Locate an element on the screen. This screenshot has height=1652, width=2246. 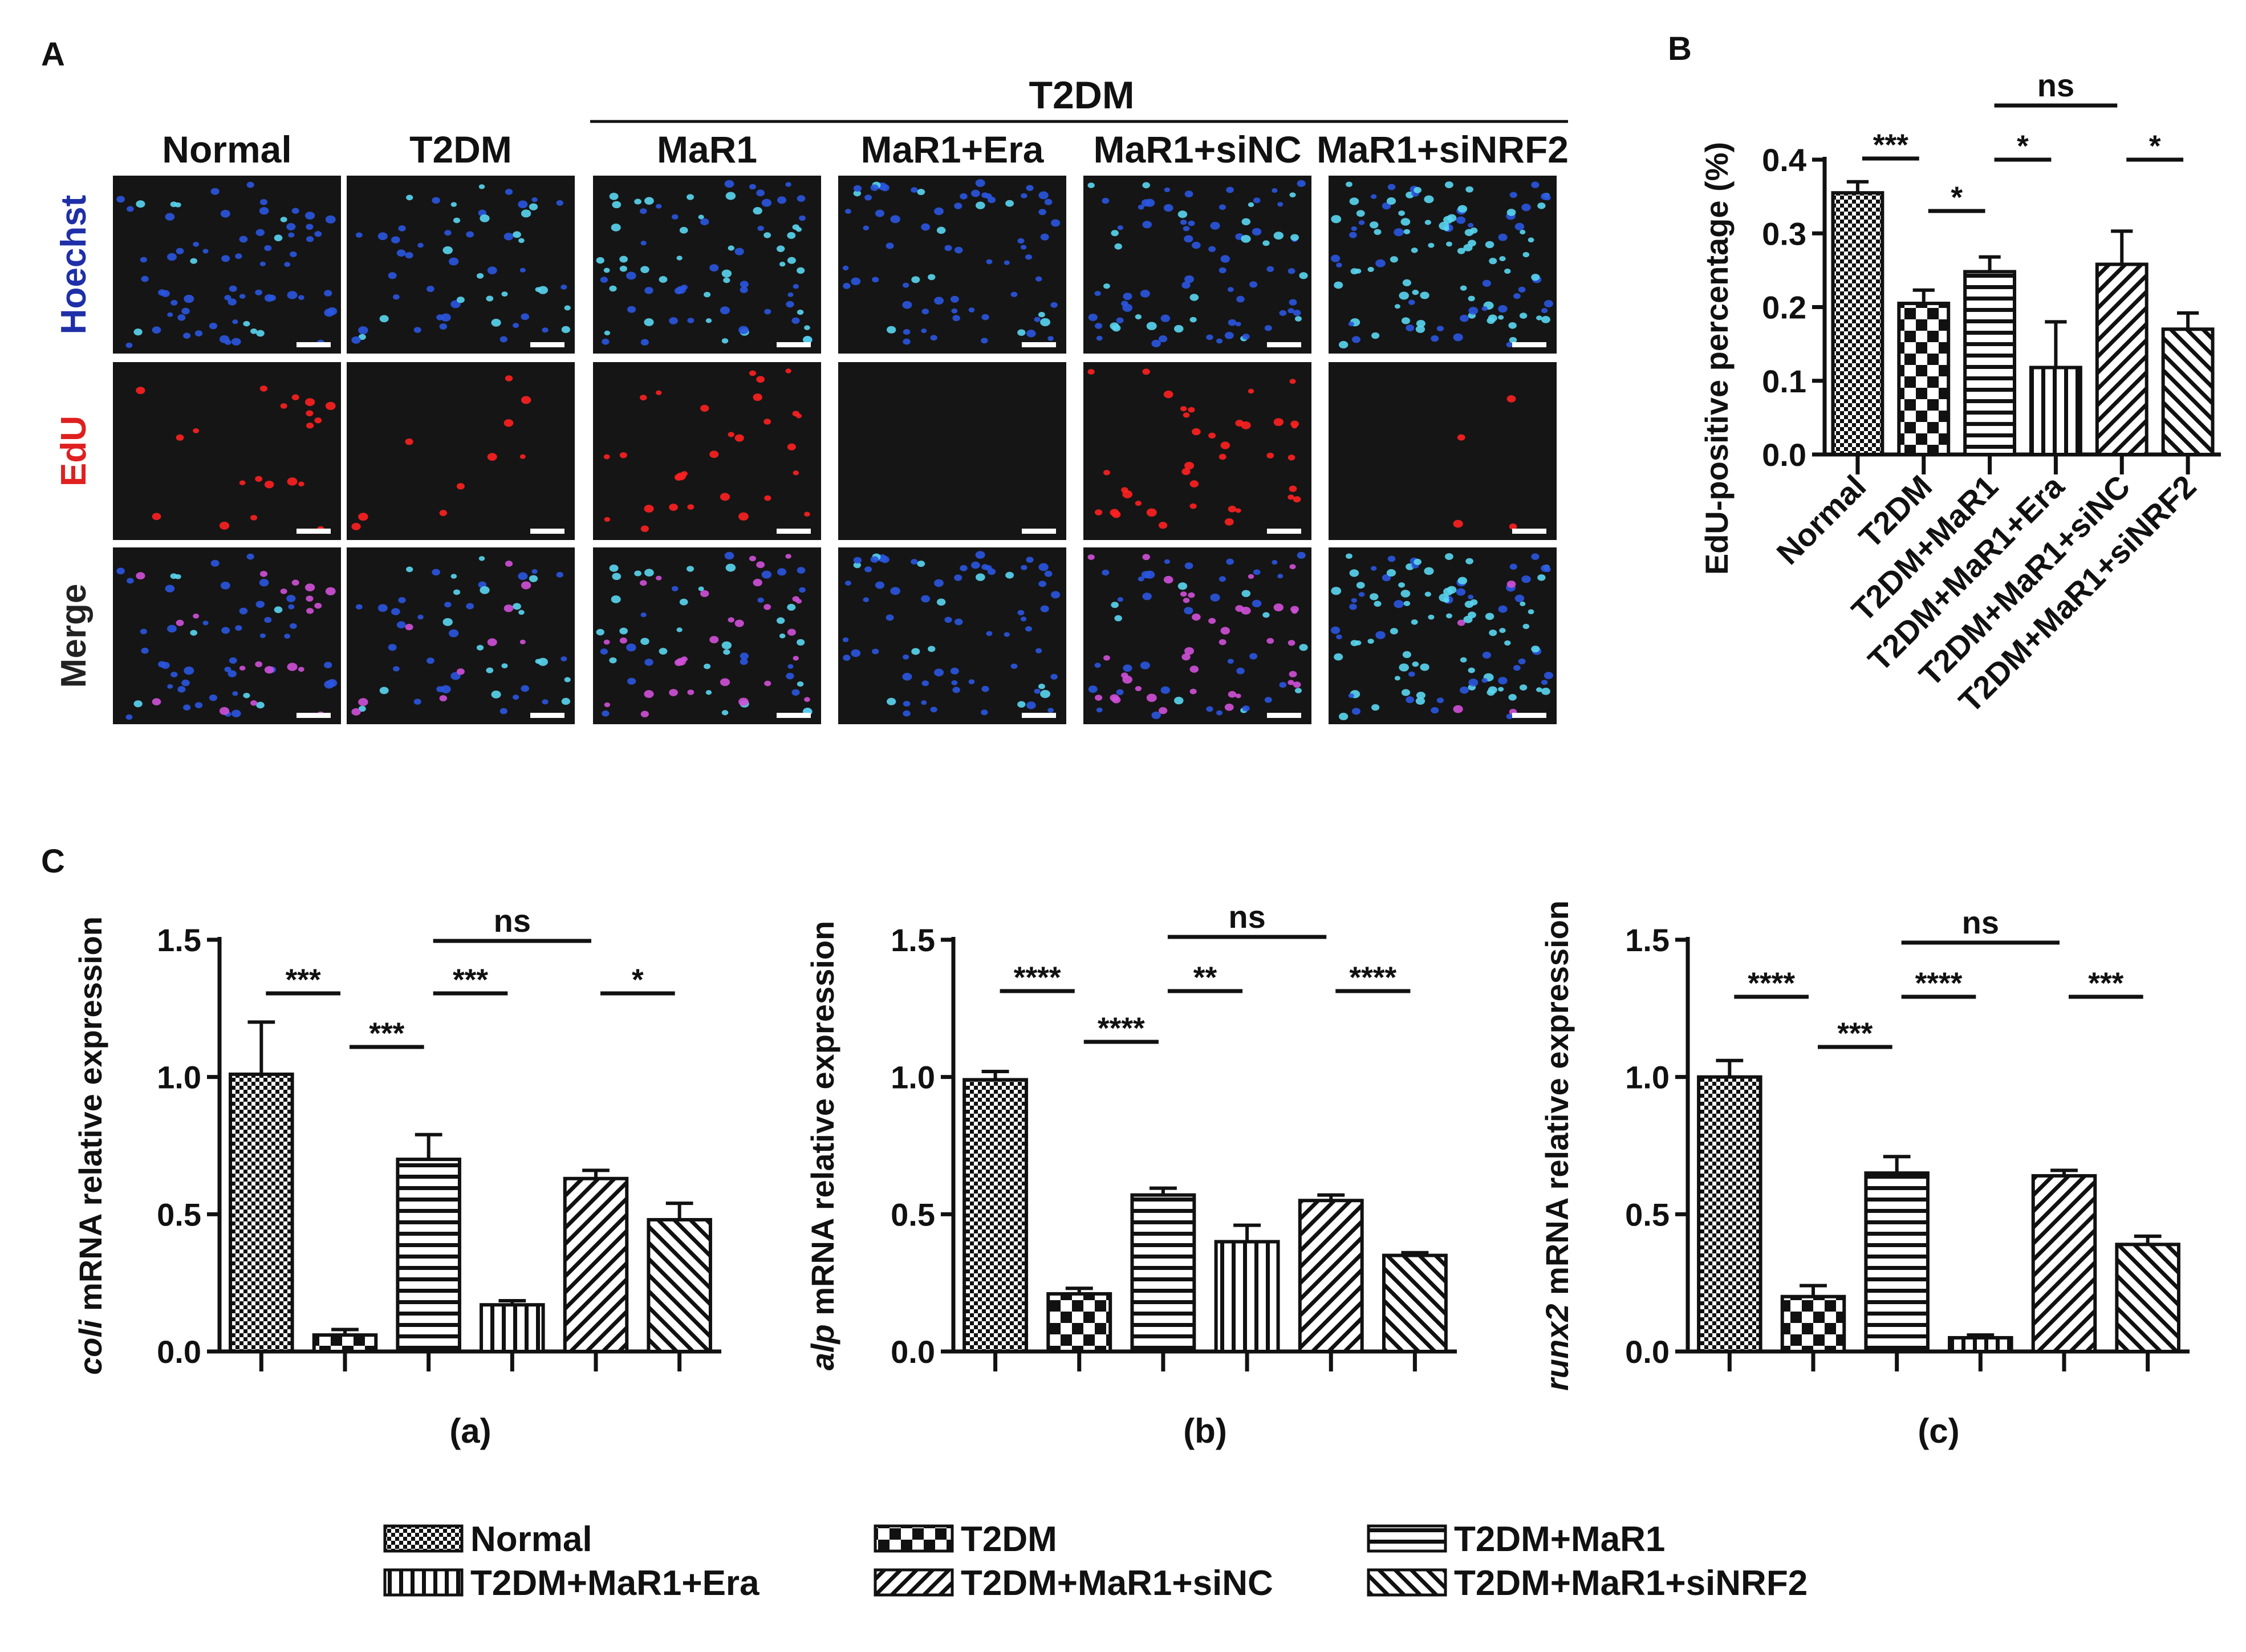
chart-sublabel: (c) is located at coordinates (1938, 1431).